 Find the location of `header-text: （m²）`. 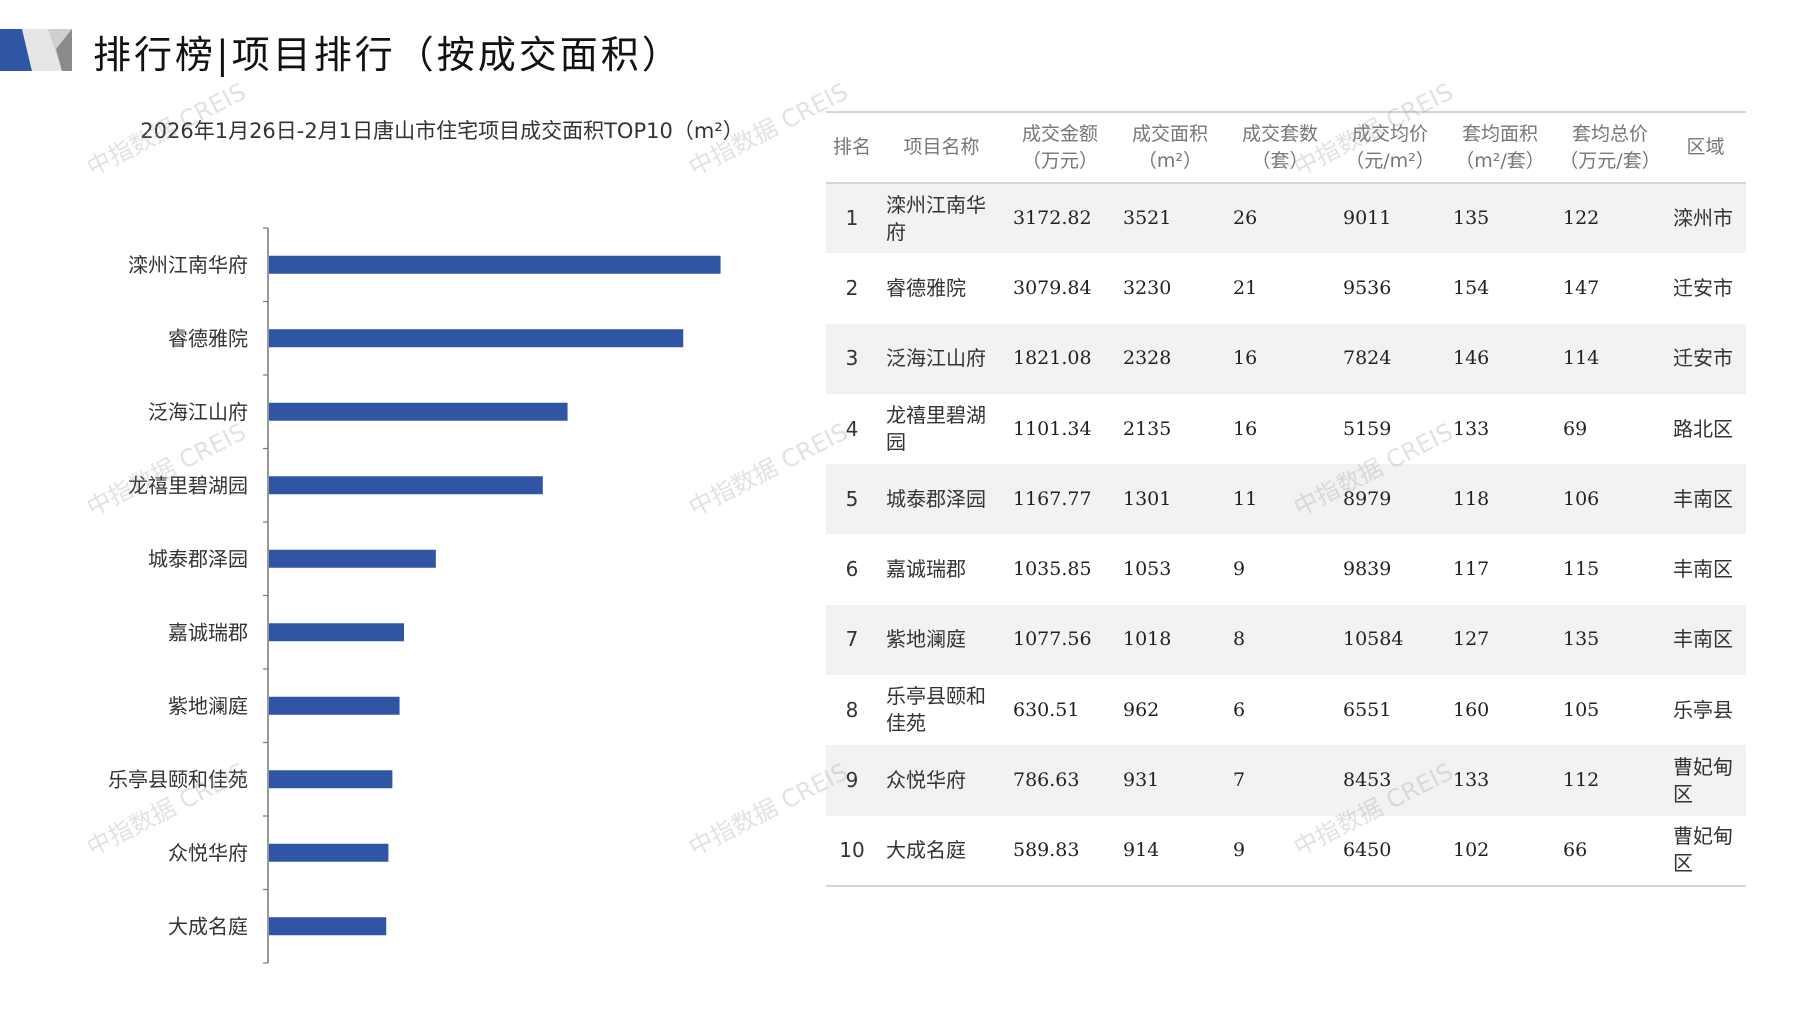

header-text: （m²） is located at coordinates (1170, 160).